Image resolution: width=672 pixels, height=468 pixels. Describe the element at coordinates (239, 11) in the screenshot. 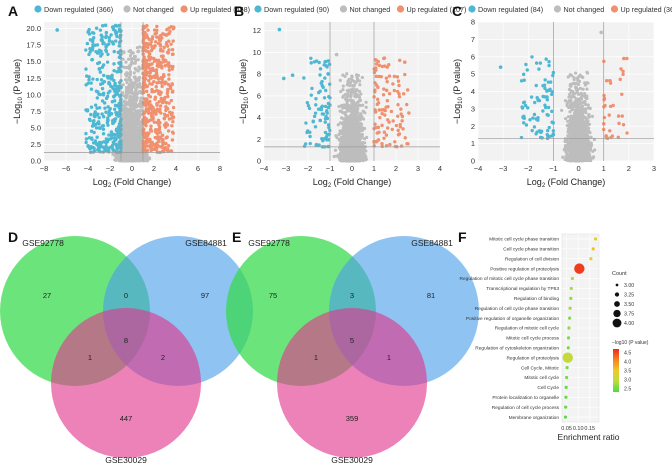

I see `panel-label: B` at that location.